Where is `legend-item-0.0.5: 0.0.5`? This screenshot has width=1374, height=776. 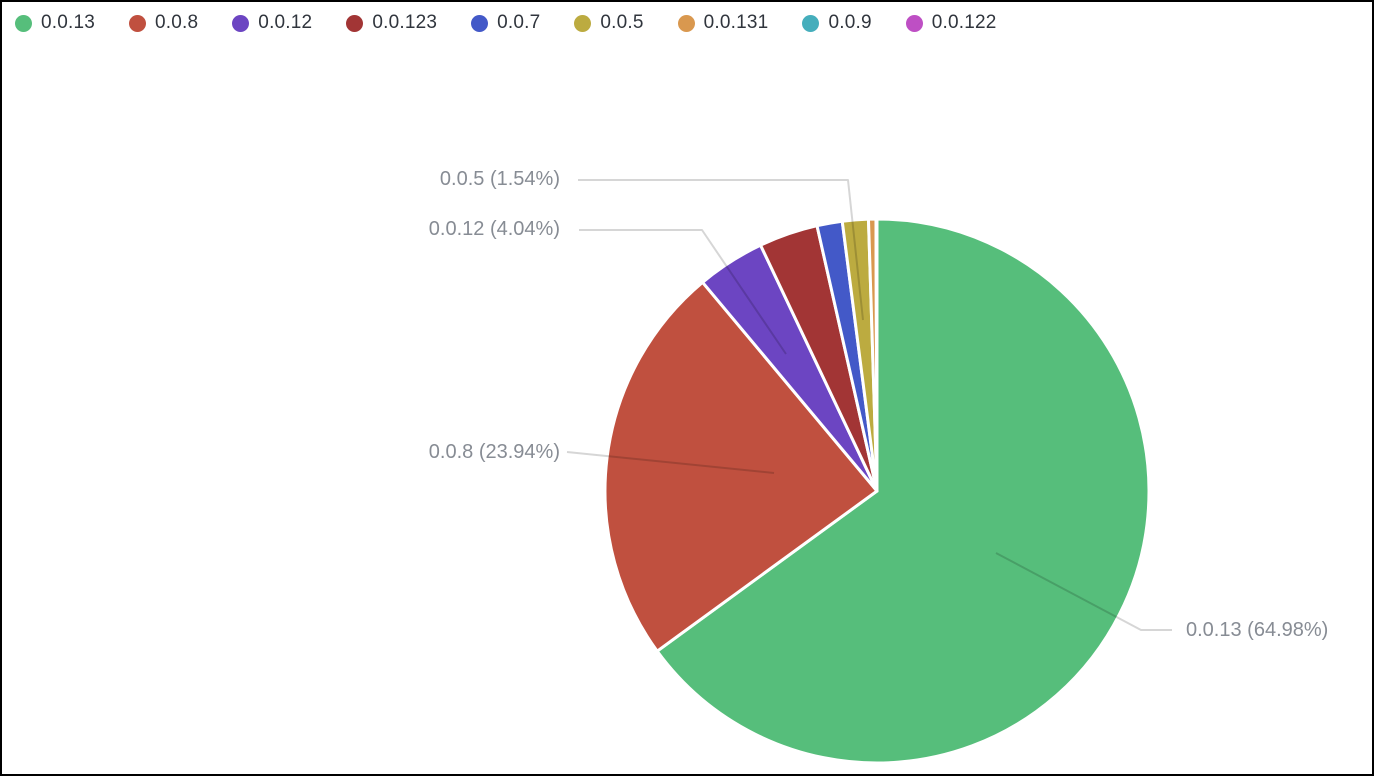
legend-item-0.0.5: 0.0.5 is located at coordinates (608, 23).